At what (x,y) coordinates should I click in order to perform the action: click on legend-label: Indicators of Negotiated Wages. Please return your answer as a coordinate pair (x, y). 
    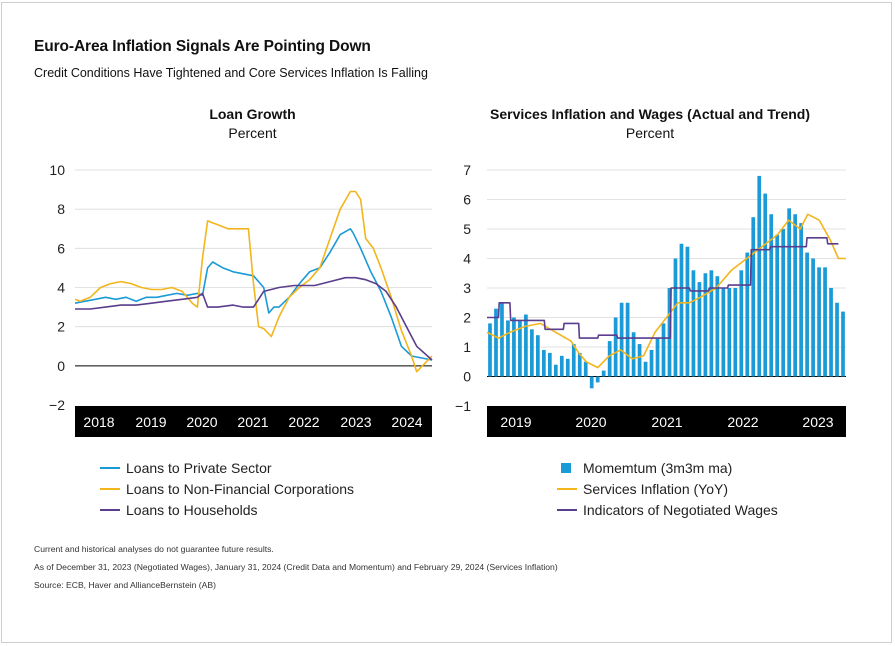
    Looking at the image, I should click on (680, 510).